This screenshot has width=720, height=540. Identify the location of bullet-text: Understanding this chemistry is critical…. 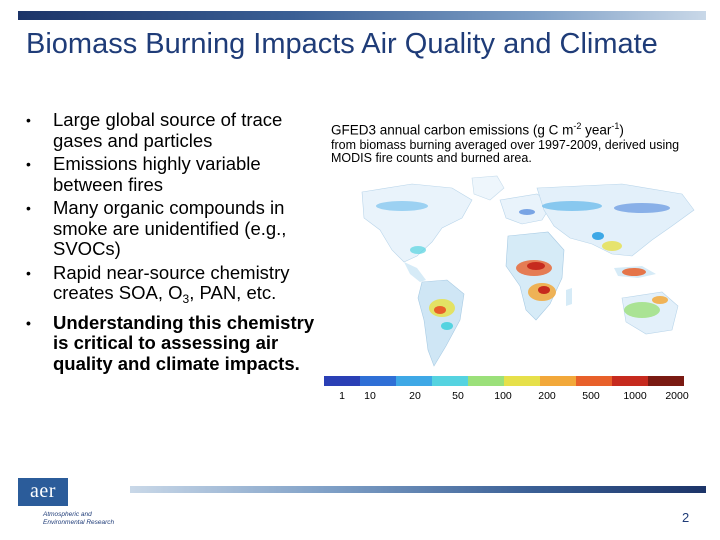
(184, 342).